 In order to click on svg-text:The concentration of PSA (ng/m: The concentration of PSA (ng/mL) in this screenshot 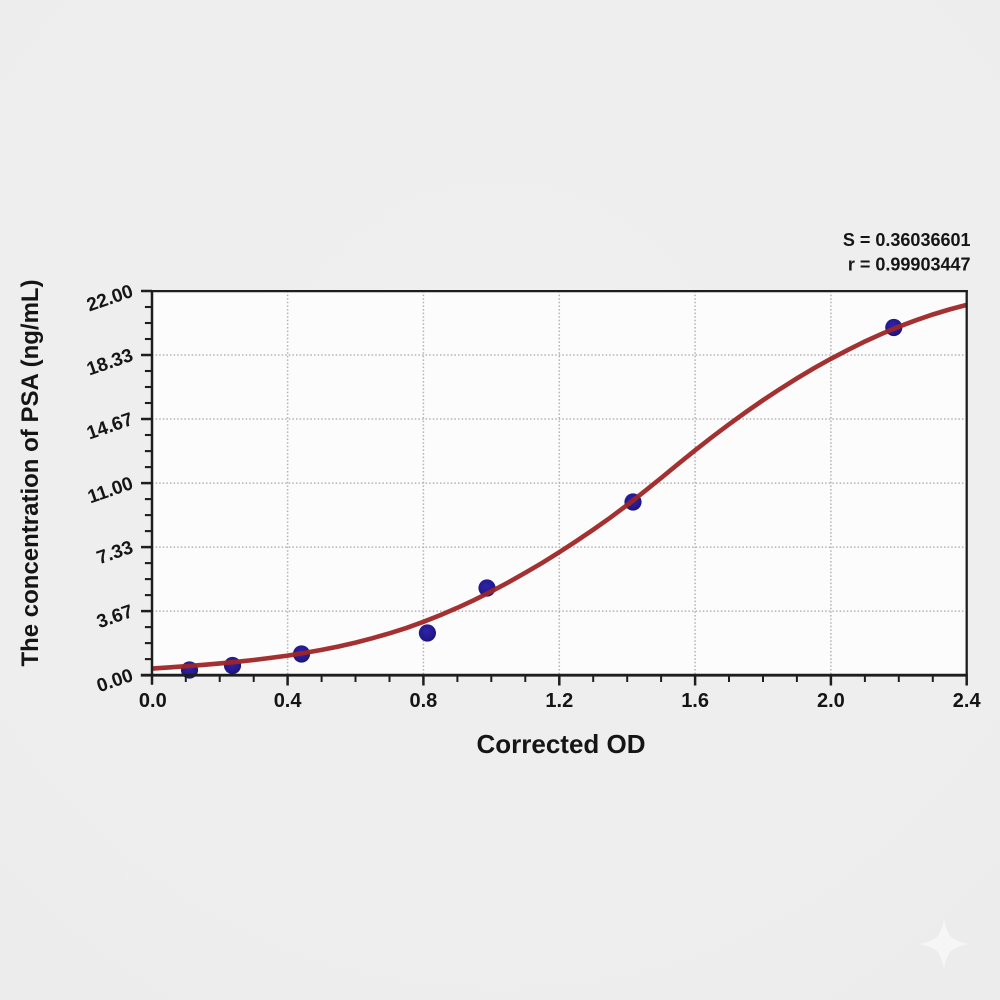, I will do `click(30, 472)`.